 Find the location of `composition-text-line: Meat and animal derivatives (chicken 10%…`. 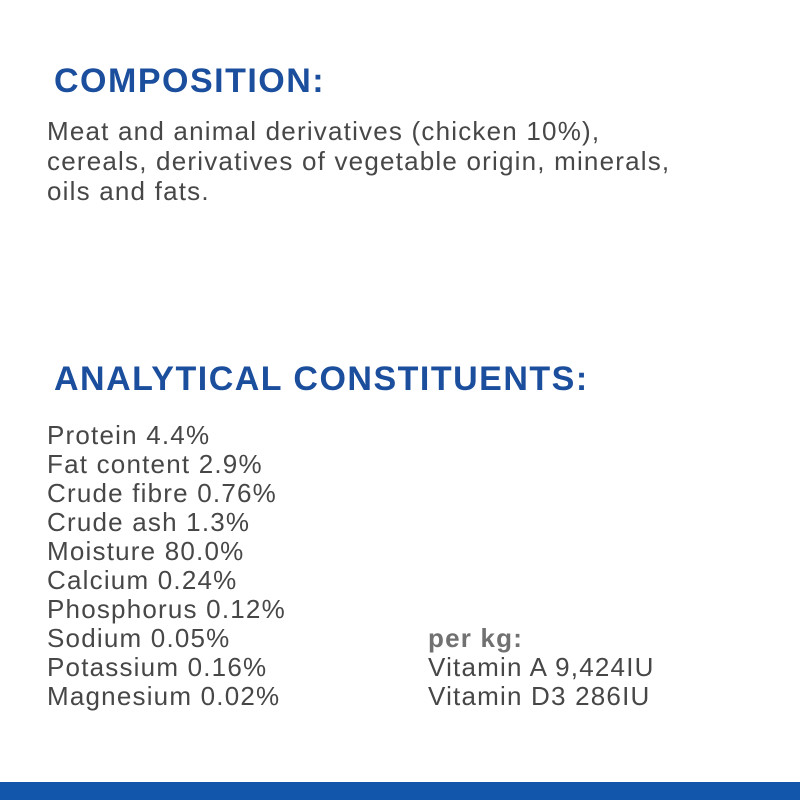

composition-text-line: Meat and animal derivatives (chicken 10%… is located at coordinates (324, 131).